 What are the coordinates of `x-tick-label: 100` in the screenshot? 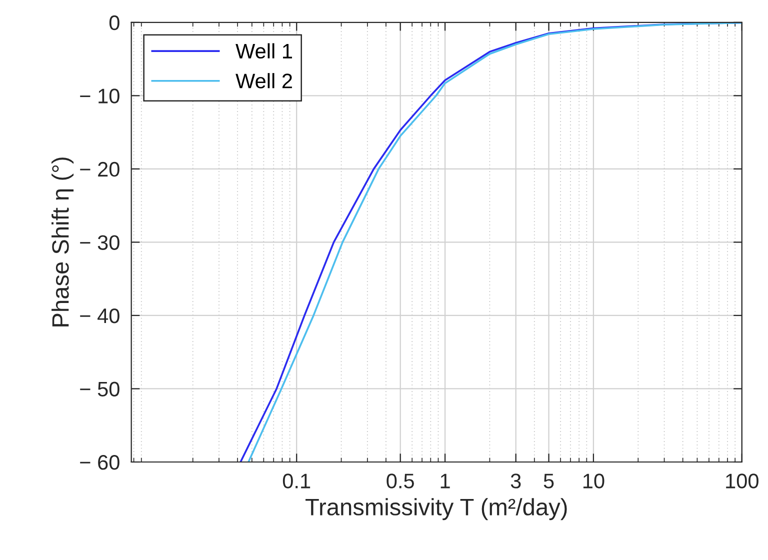 It's located at (742, 481).